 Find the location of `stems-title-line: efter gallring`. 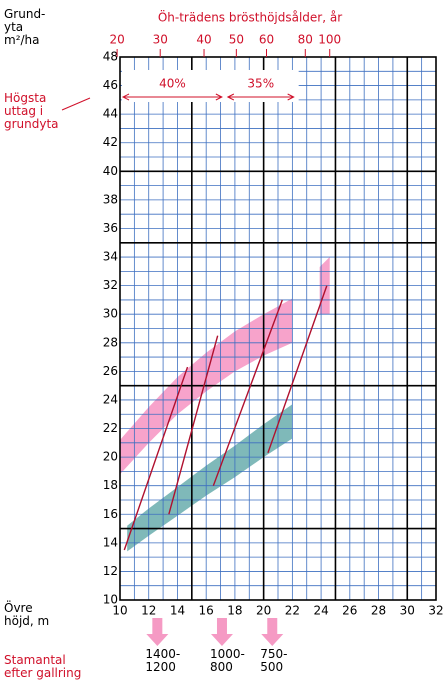

stems-title-line: efter gallring is located at coordinates (42, 673).